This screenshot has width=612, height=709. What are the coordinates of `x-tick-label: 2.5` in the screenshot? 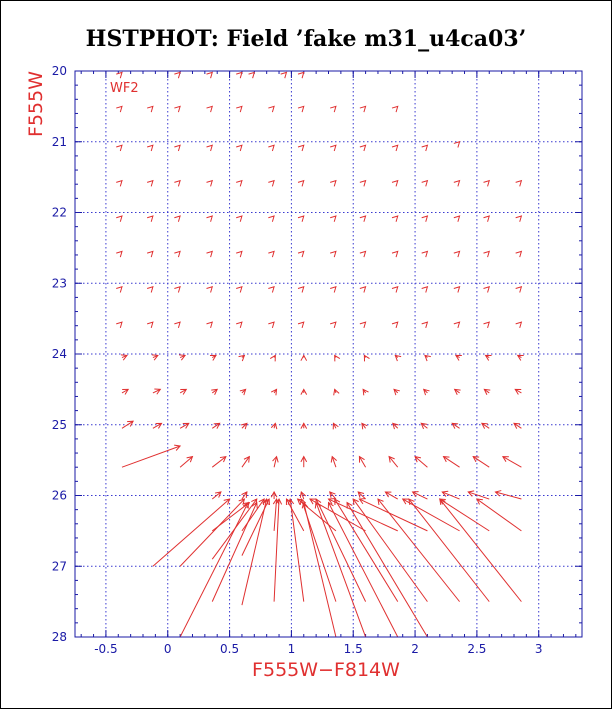 It's located at (476, 649).